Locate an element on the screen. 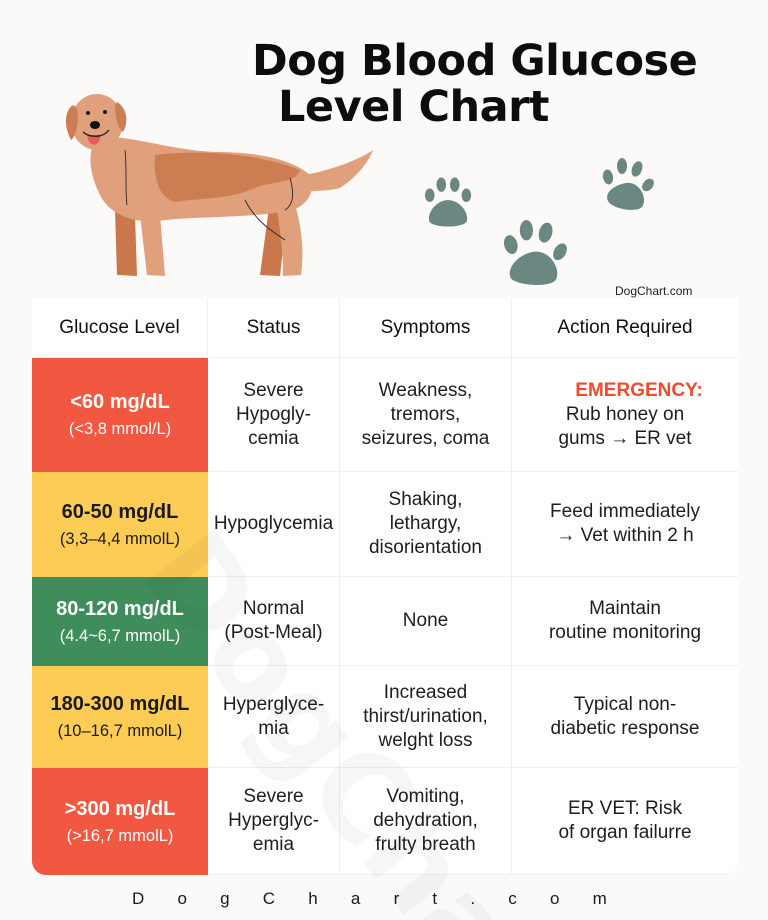 This screenshot has width=768, height=920. symptom-text: thirst/urination, is located at coordinates (425, 716).